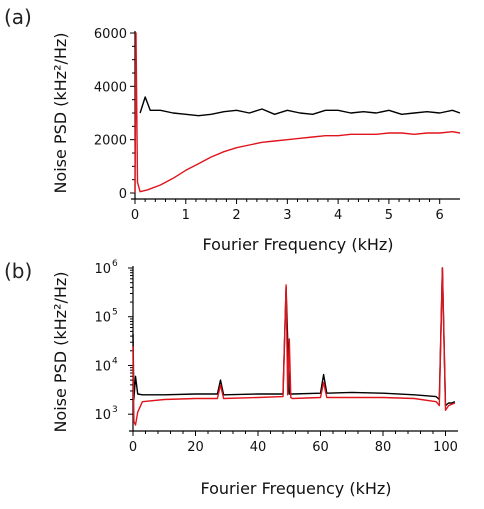  Describe the element at coordinates (115, 361) in the screenshot. I see `y-tick-exponent: 4` at that location.